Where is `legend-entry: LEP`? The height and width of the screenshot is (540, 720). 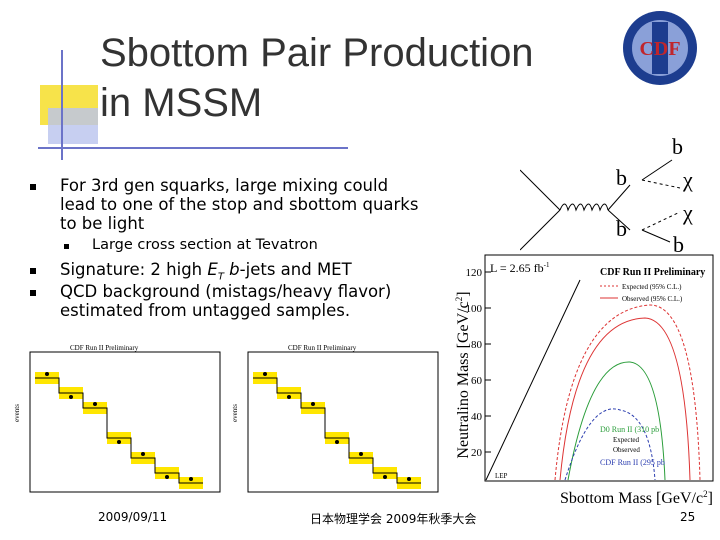
legend-entry: LEP is located at coordinates (501, 476).